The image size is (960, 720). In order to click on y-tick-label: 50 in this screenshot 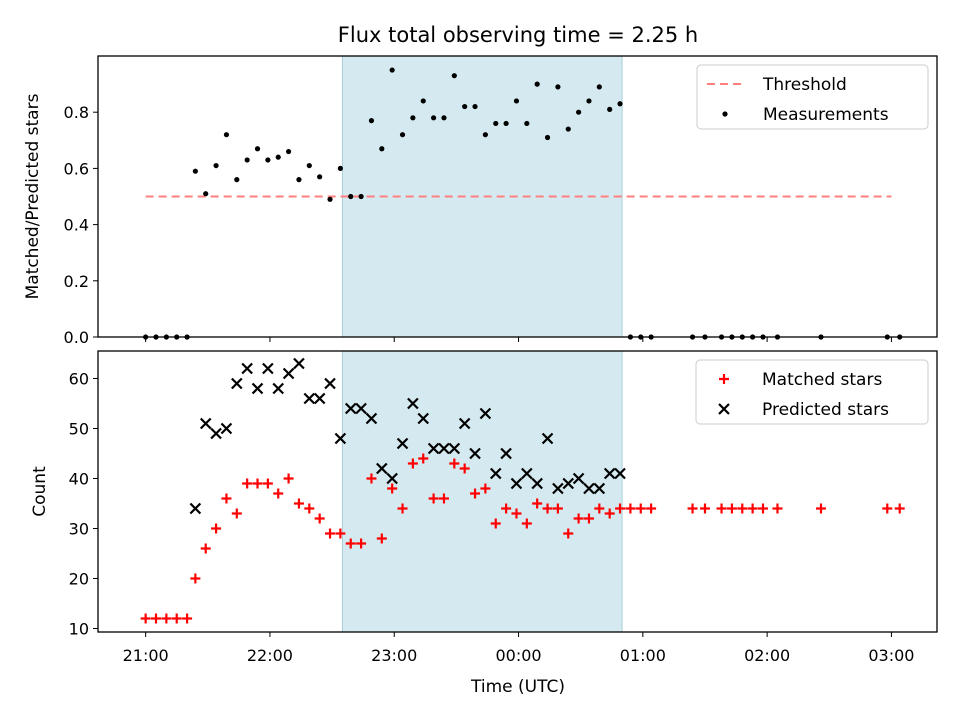, I will do `click(79, 429)`.